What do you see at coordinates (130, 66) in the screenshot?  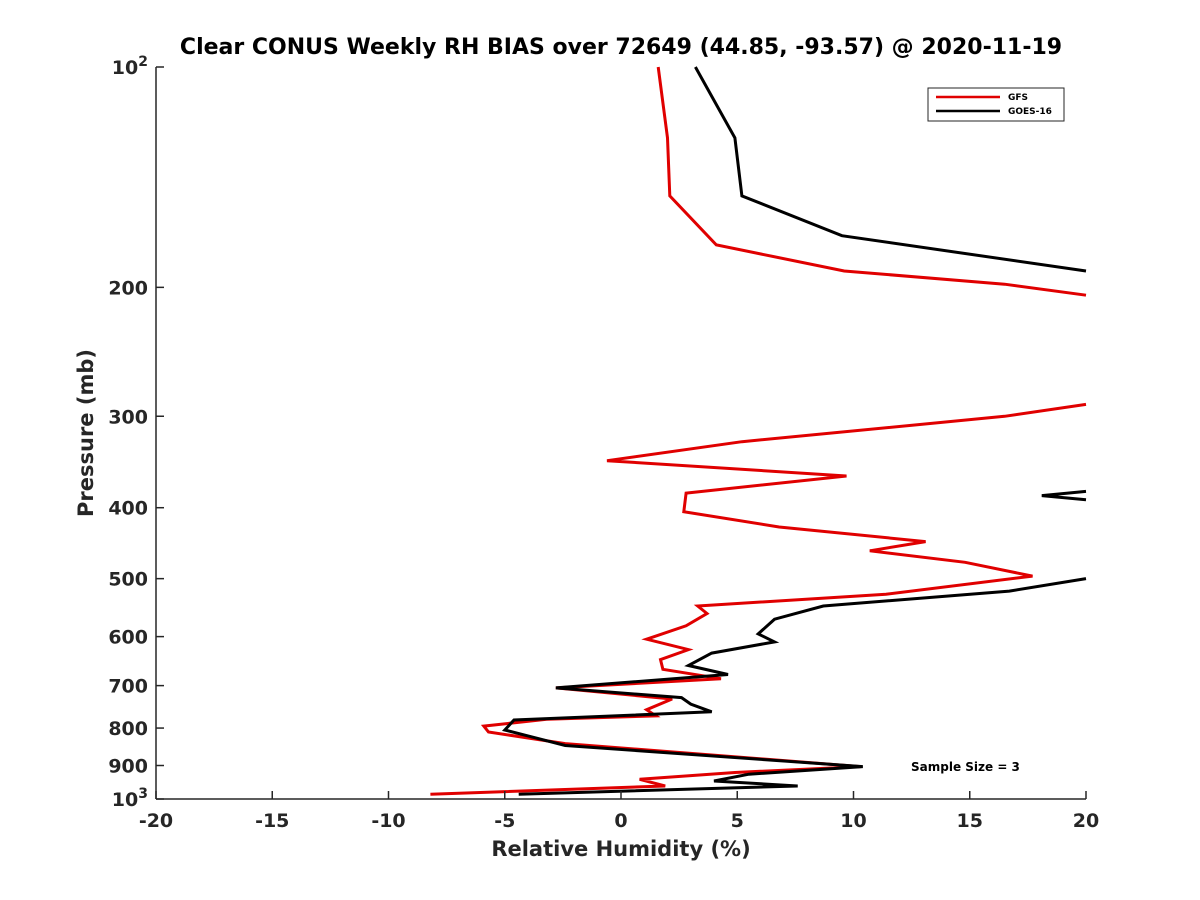 I see `y-tick-label: 10²` at bounding box center [130, 66].